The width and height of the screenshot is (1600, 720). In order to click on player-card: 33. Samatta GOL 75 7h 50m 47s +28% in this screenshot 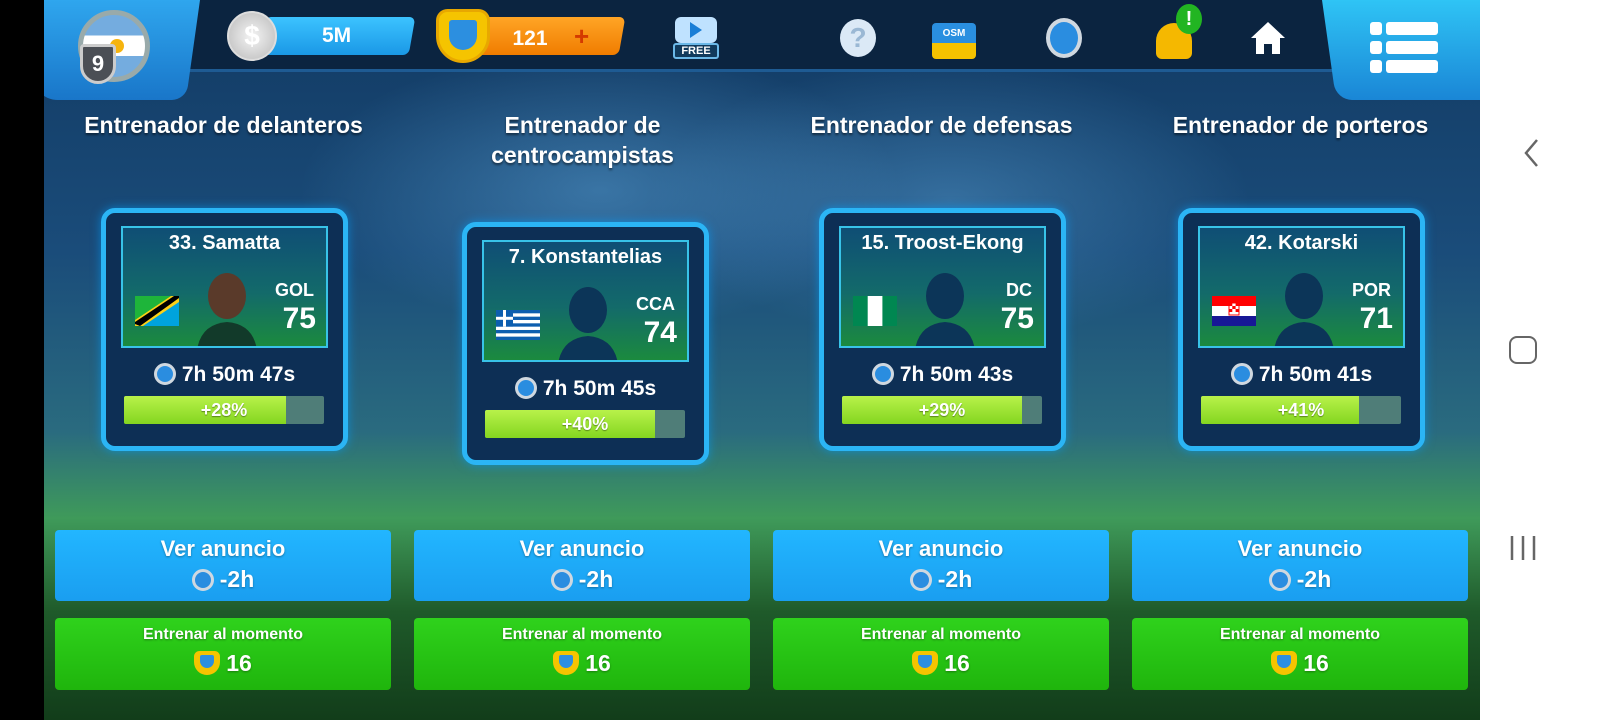, I will do `click(224, 329)`.